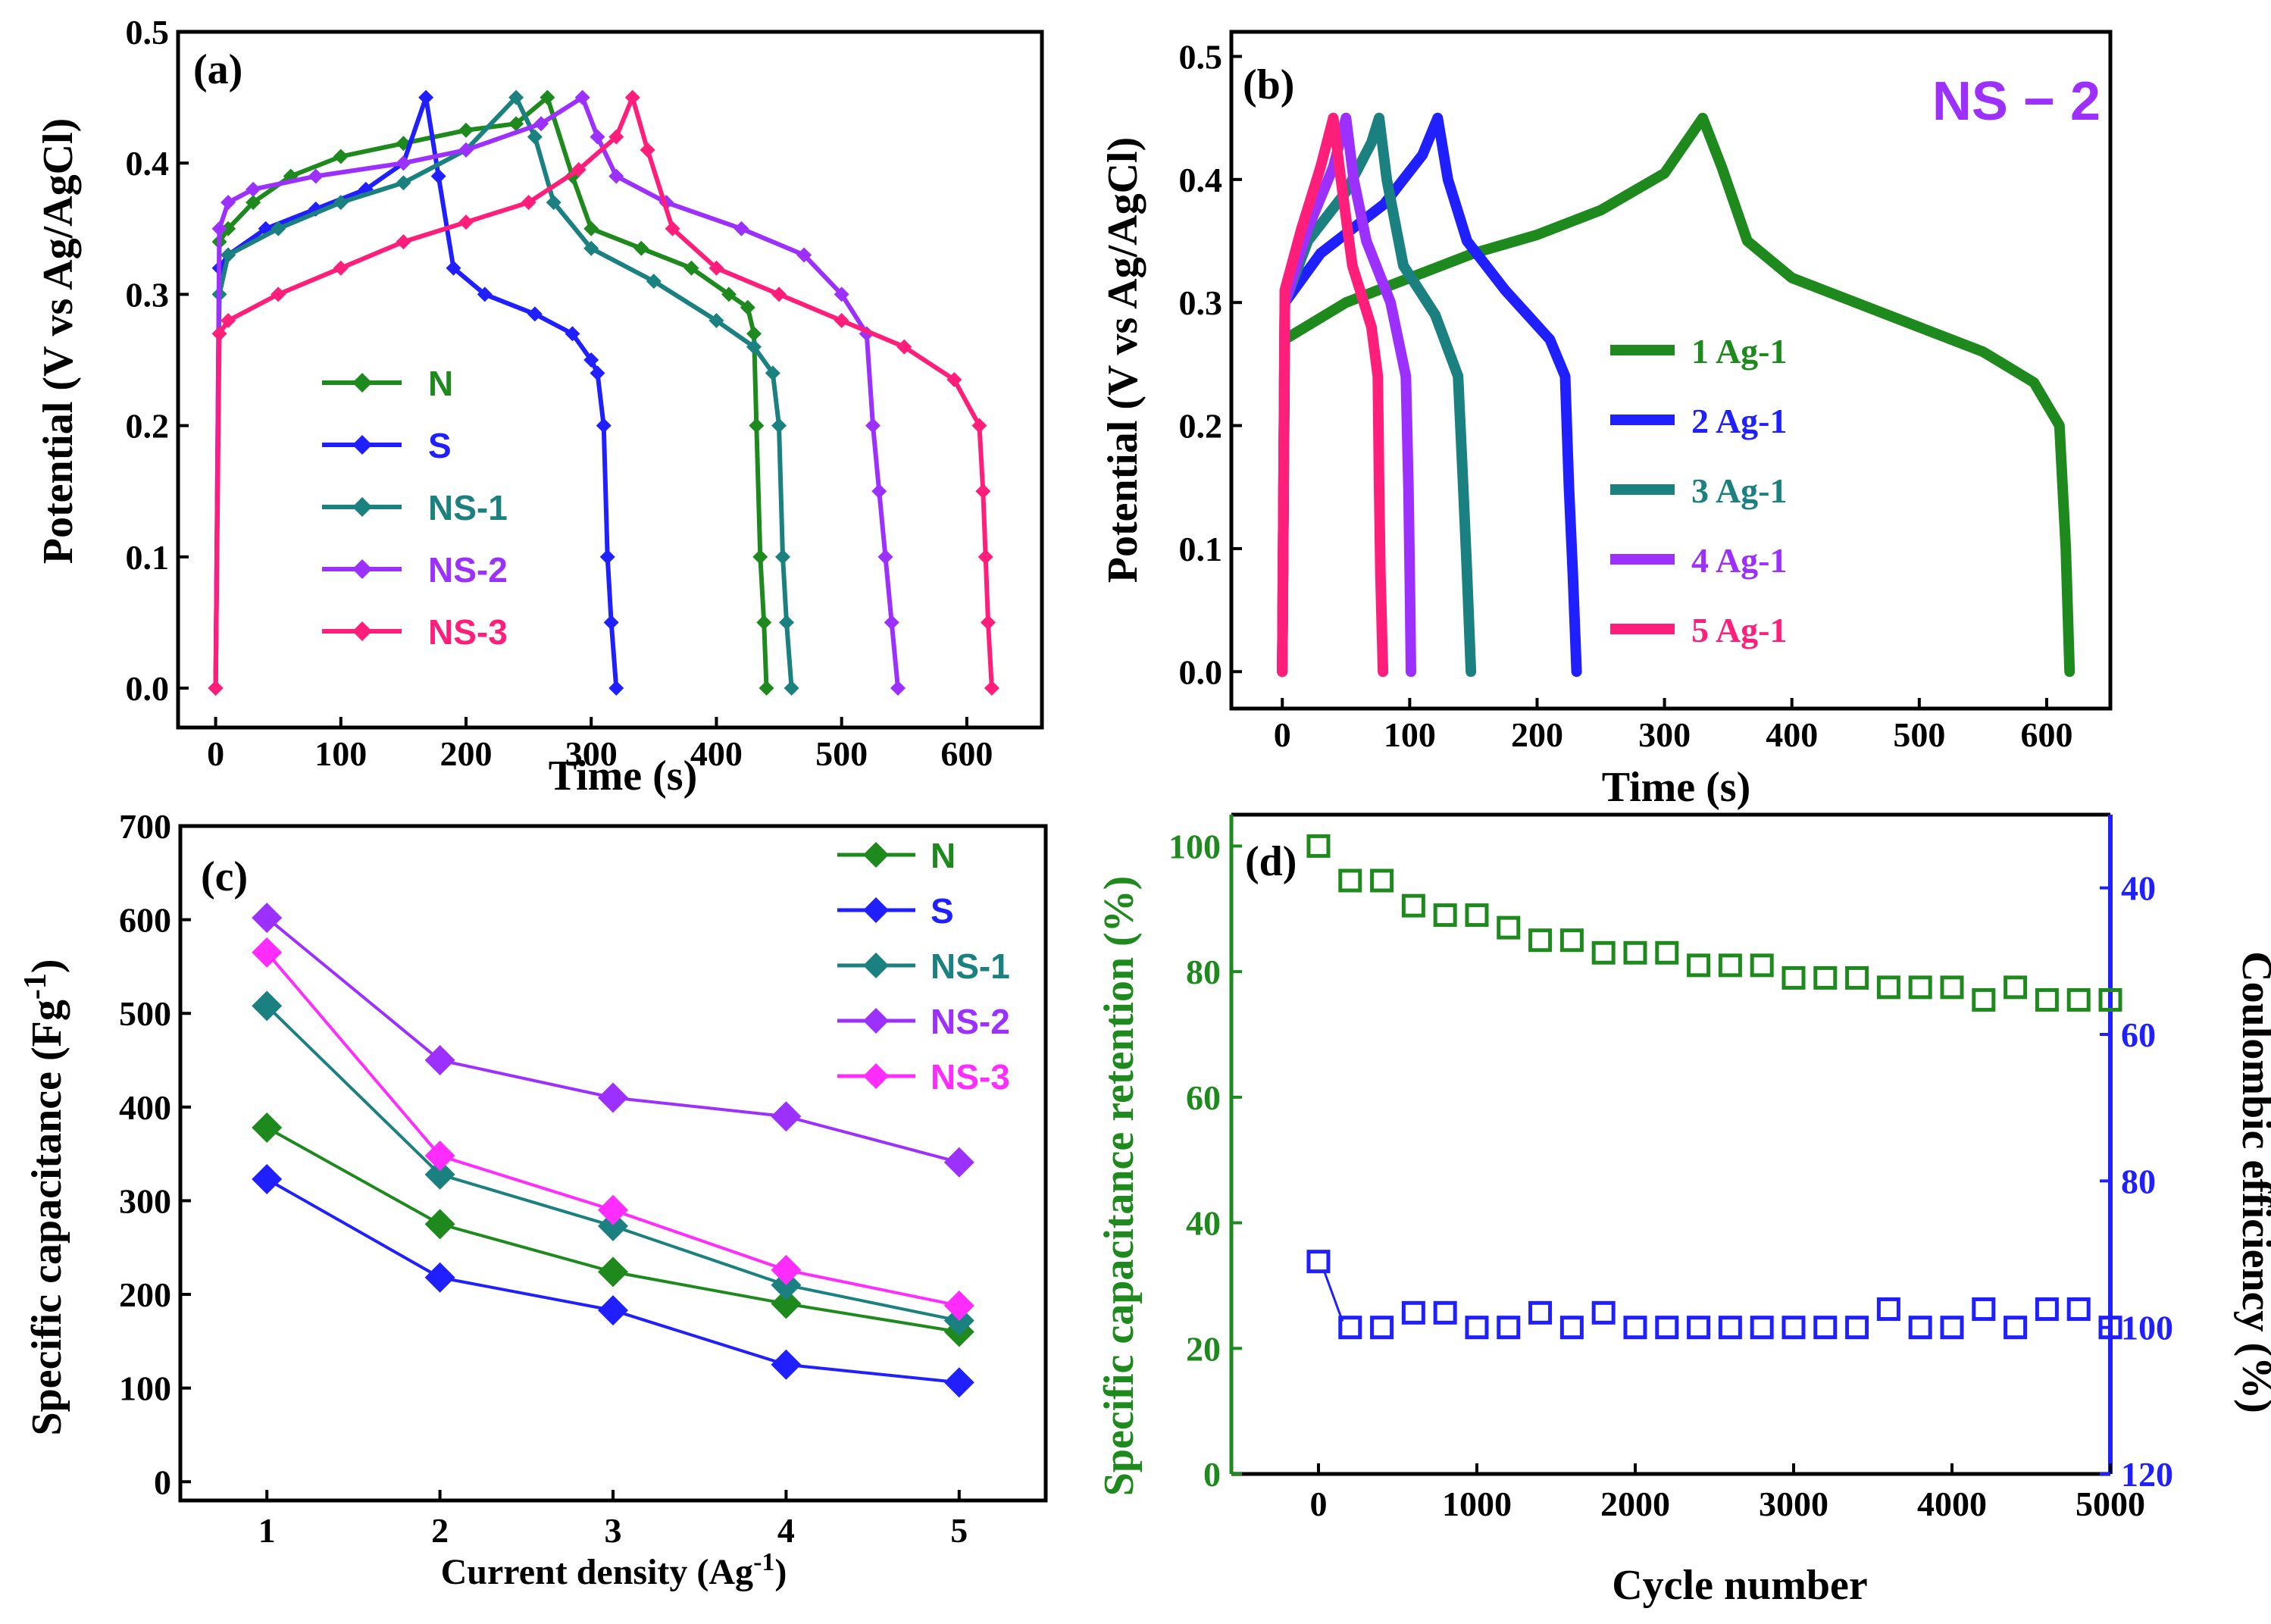 Image resolution: width=2271 pixels, height=1624 pixels. I want to click on panel-a-label: (a), so click(217, 69).